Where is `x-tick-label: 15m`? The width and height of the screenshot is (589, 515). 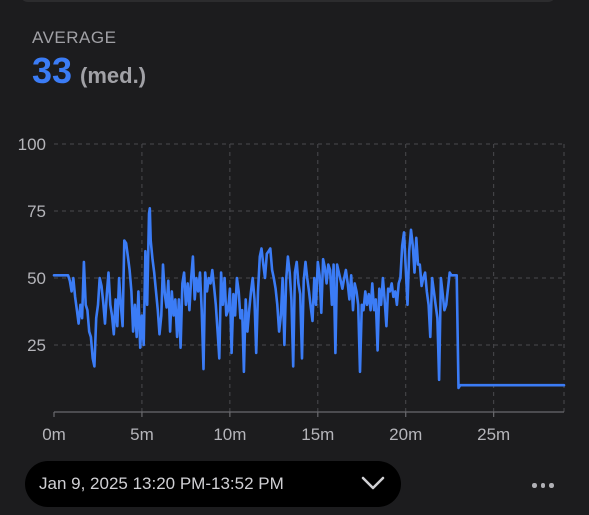
x-tick-label: 15m is located at coordinates (317, 434).